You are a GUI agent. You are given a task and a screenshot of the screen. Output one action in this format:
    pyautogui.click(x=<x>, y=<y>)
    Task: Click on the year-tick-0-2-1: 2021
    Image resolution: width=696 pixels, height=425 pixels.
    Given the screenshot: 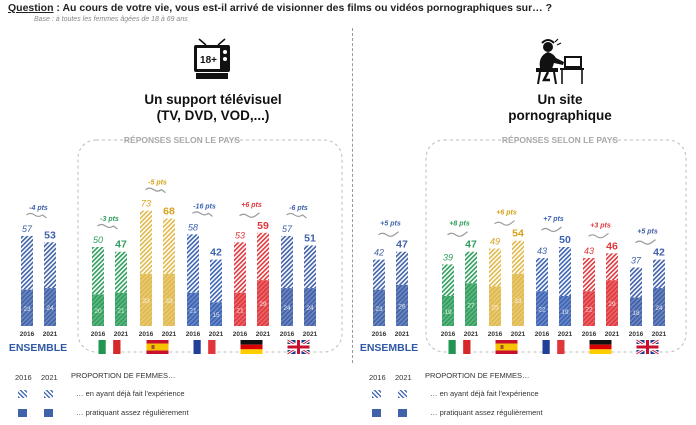 What is the action you would take?
    pyautogui.click(x=169, y=334)
    